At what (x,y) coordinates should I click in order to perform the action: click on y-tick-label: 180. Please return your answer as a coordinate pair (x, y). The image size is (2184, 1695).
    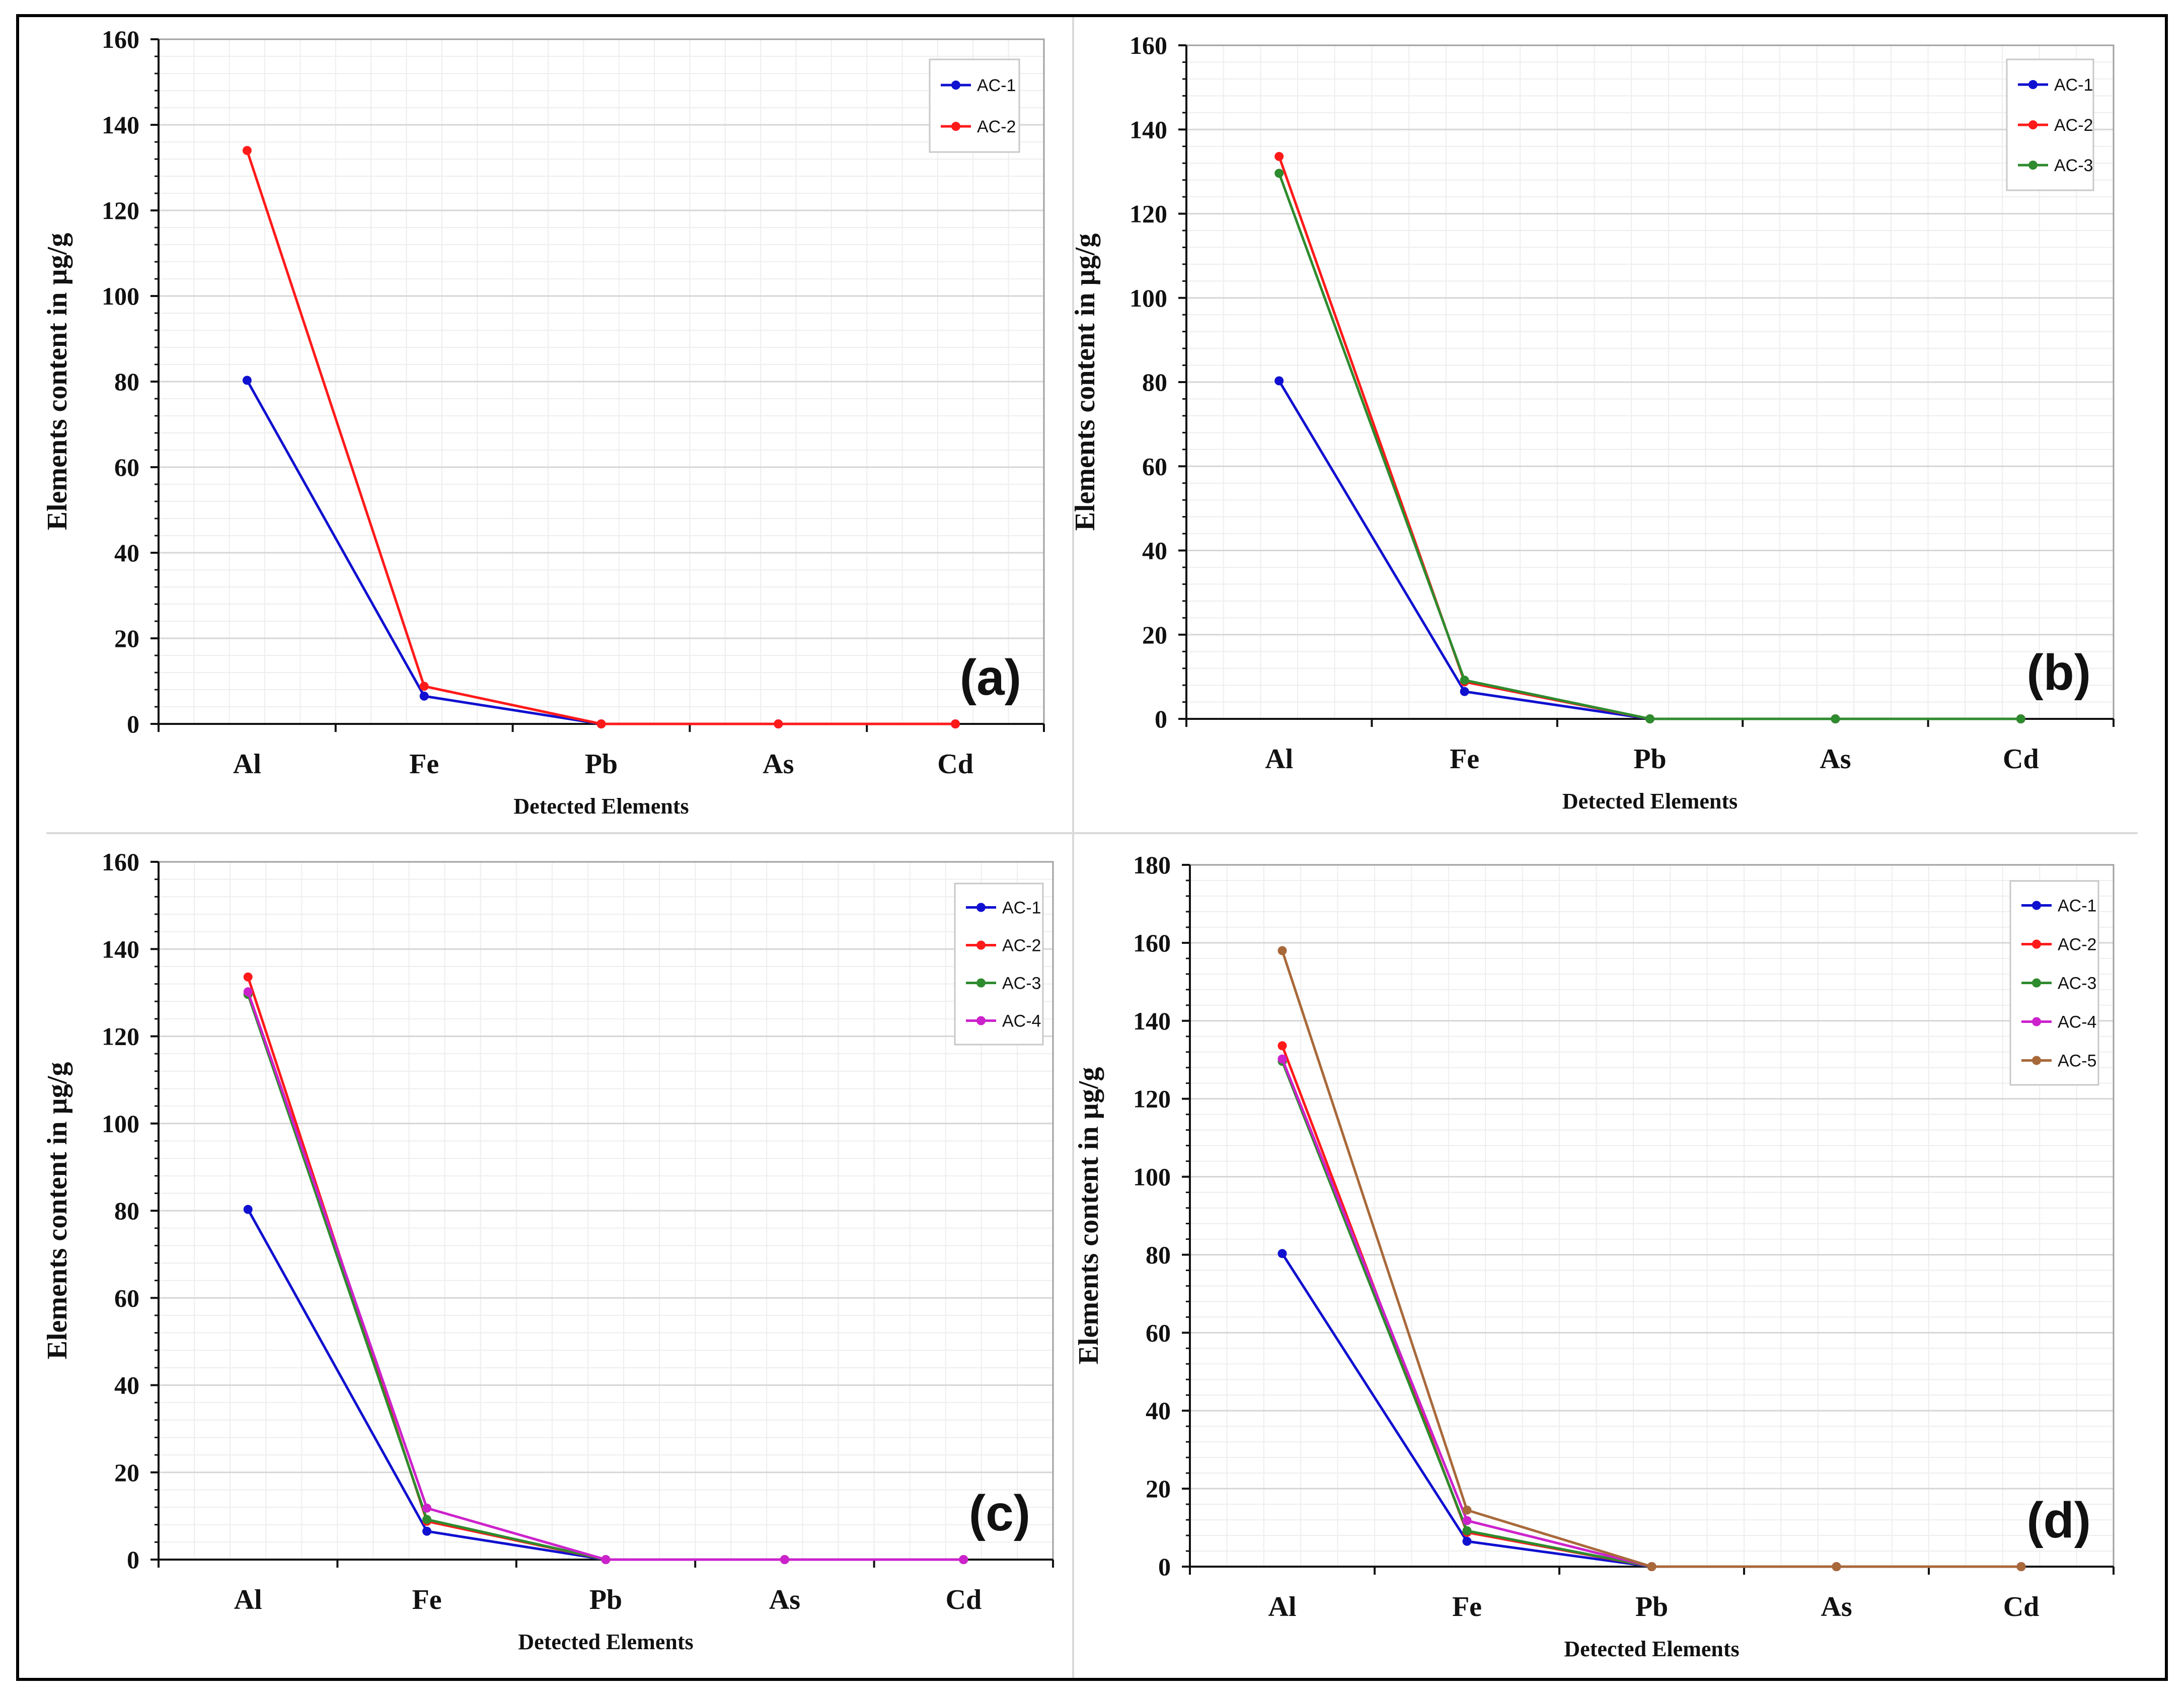
    Looking at the image, I should click on (1152, 865).